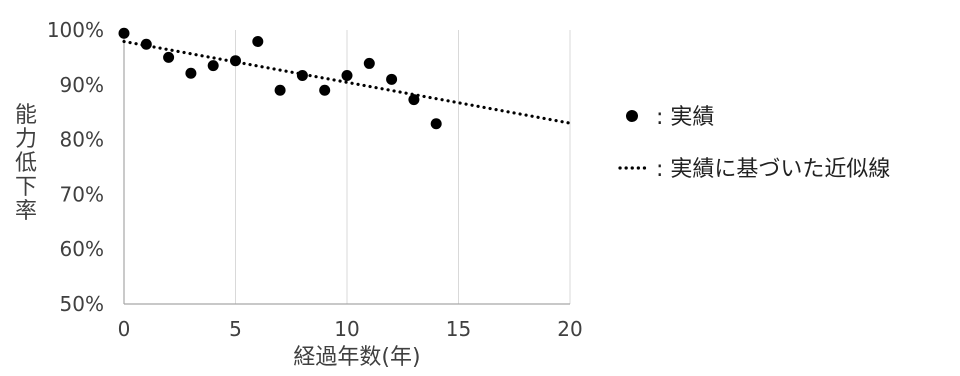 This screenshot has height=376, width=960. What do you see at coordinates (75, 30) in the screenshot?
I see `y-tick-label: 100%` at bounding box center [75, 30].